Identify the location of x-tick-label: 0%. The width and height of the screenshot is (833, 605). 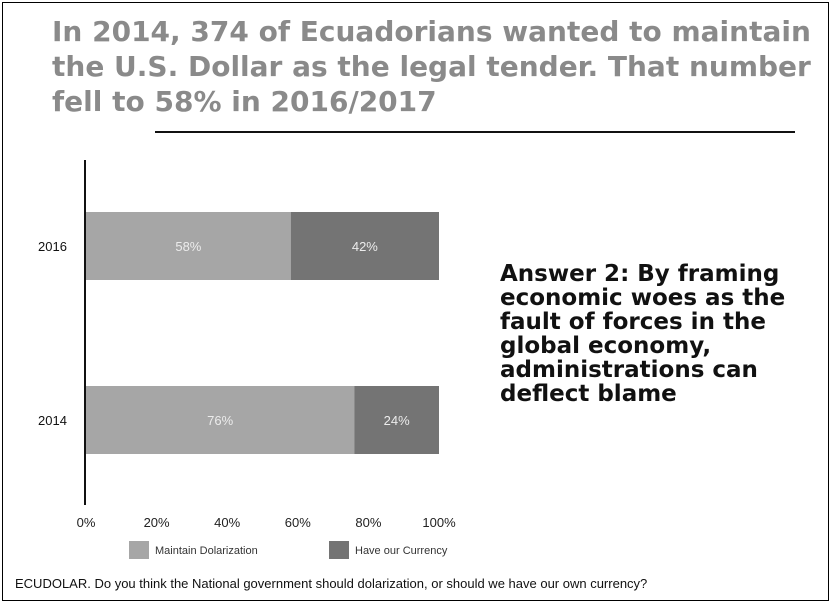
(86, 522).